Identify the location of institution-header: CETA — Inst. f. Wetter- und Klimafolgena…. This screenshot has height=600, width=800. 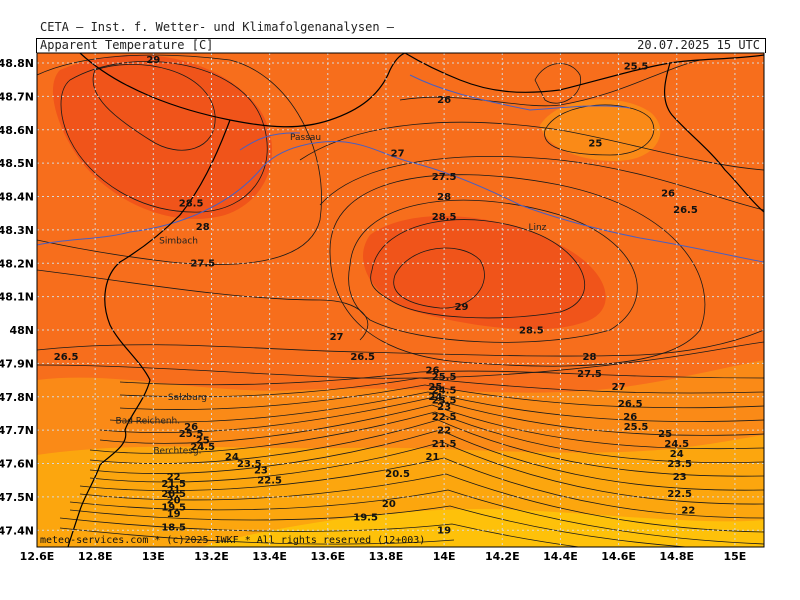
(217, 27).